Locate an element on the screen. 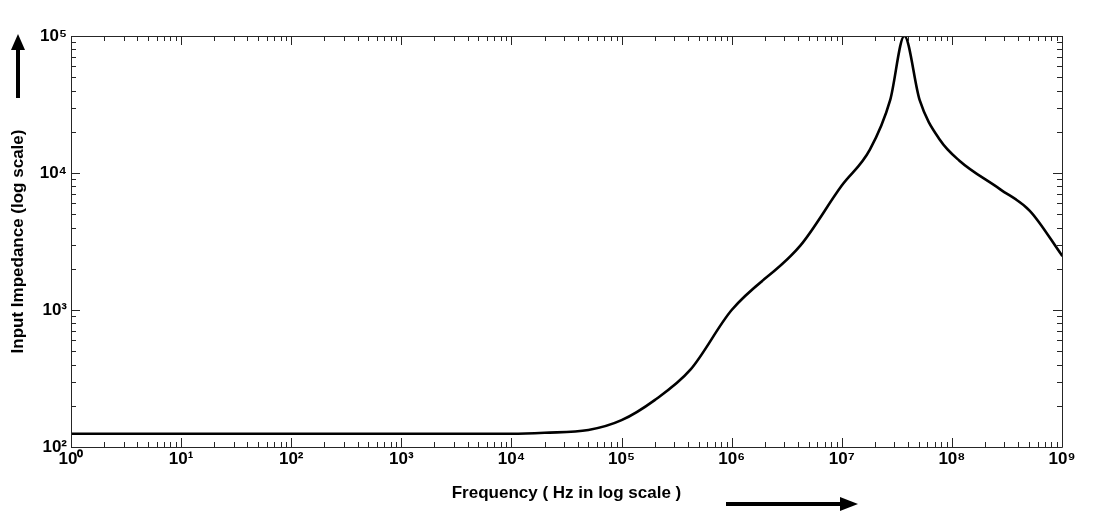  x-tick-label: 10⁶ is located at coordinates (732, 458).